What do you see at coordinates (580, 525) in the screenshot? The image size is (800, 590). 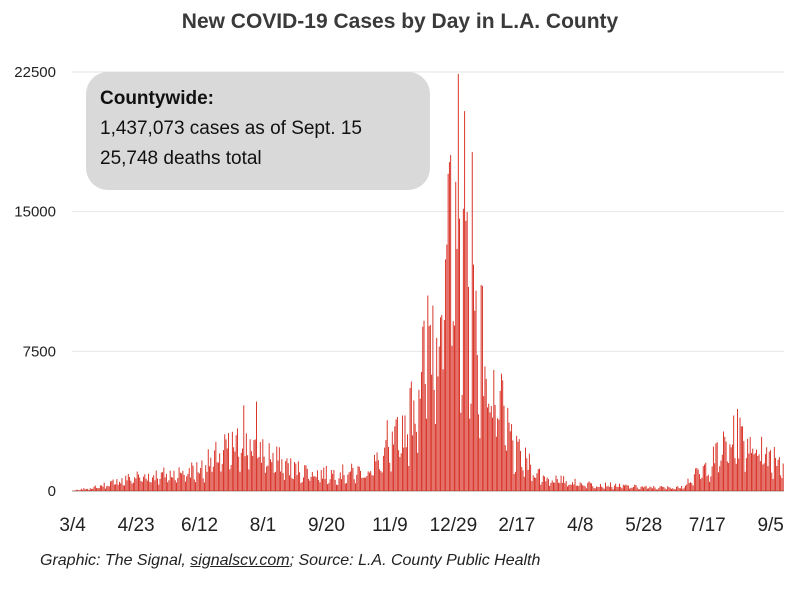 I see `x-tick-label: 4/8` at bounding box center [580, 525].